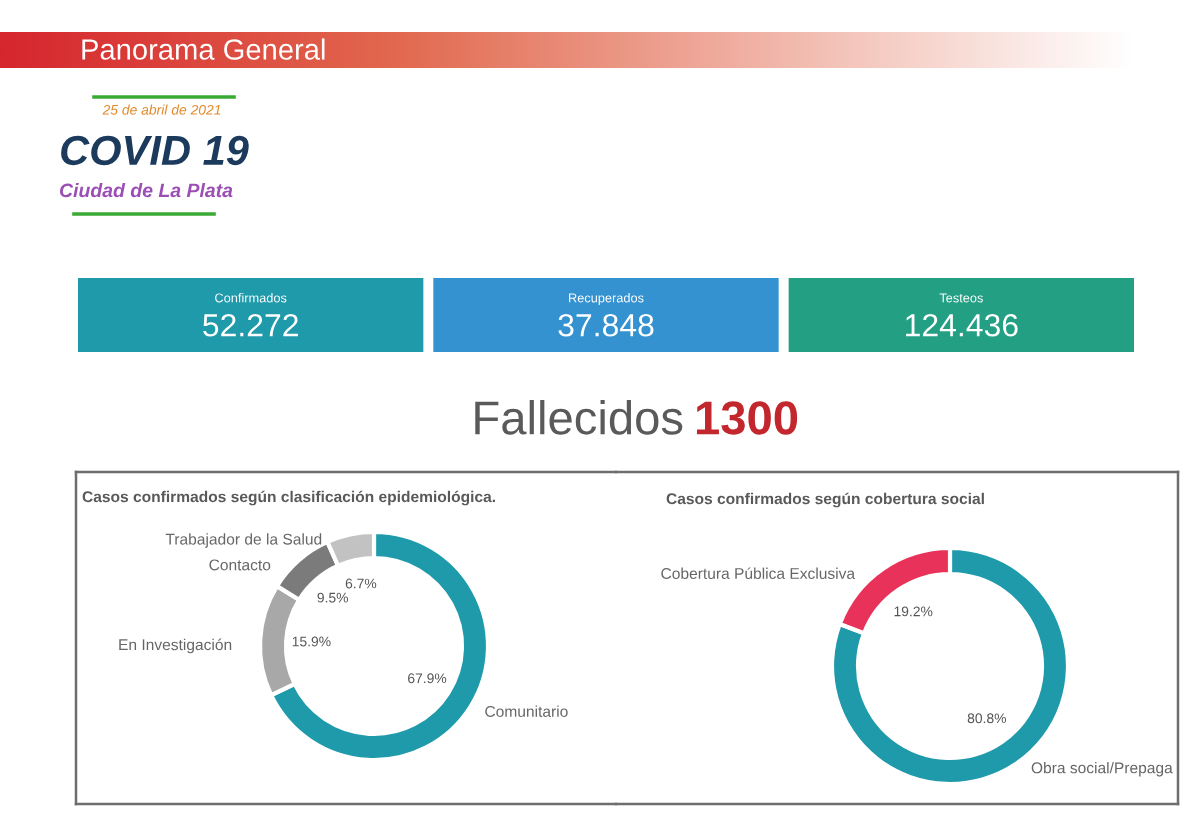 The height and width of the screenshot is (836, 1200). What do you see at coordinates (747, 418) in the screenshot?
I see `text: 1300` at bounding box center [747, 418].